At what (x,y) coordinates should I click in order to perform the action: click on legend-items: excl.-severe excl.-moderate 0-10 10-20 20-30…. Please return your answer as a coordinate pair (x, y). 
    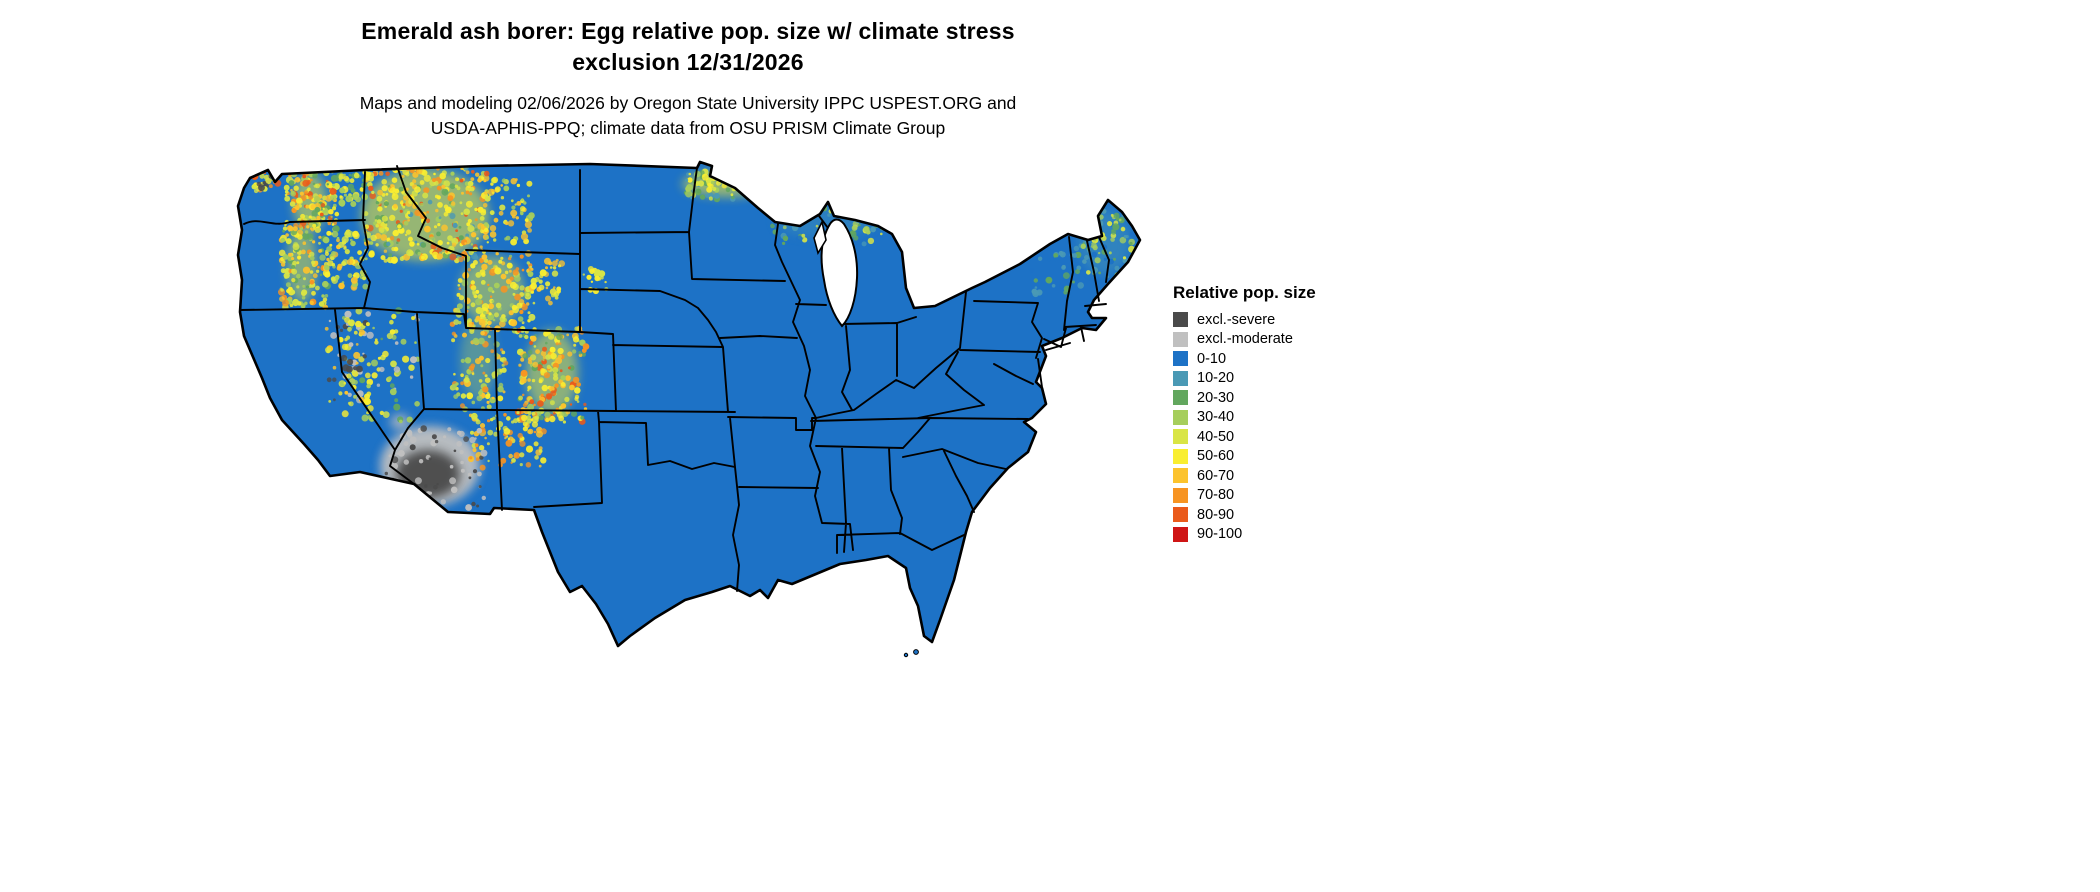
    Looking at the image, I should click on (1244, 427).